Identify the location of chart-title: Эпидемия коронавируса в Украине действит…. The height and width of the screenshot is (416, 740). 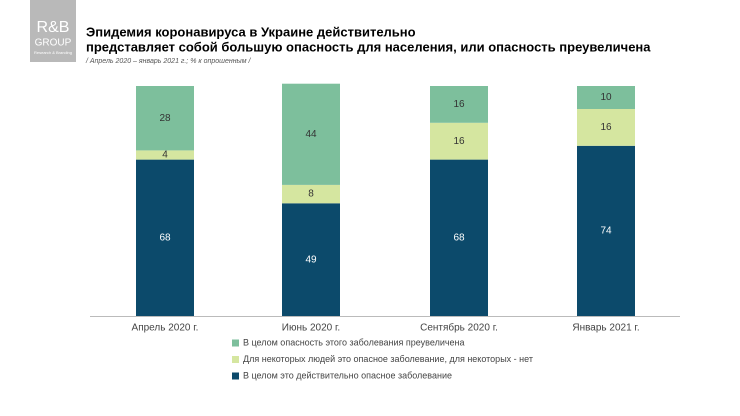
(251, 31).